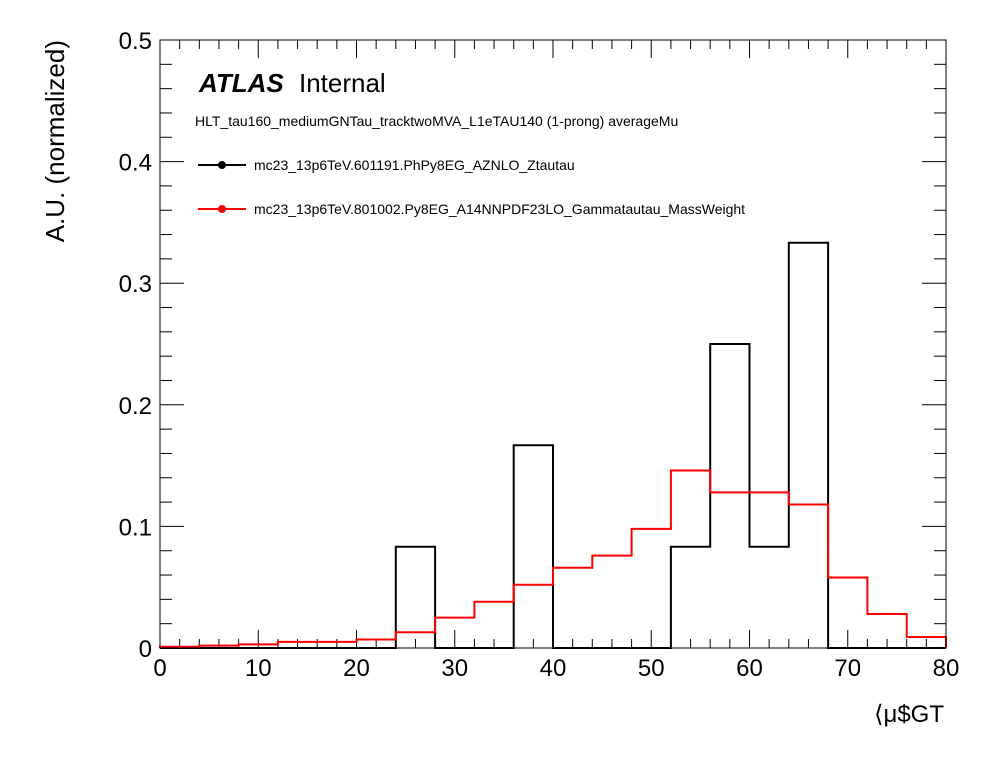  Describe the element at coordinates (135, 345) in the screenshot. I see `y-tick-labels: 0 0.1 0.2 0.3 0.4 0.5` at that location.